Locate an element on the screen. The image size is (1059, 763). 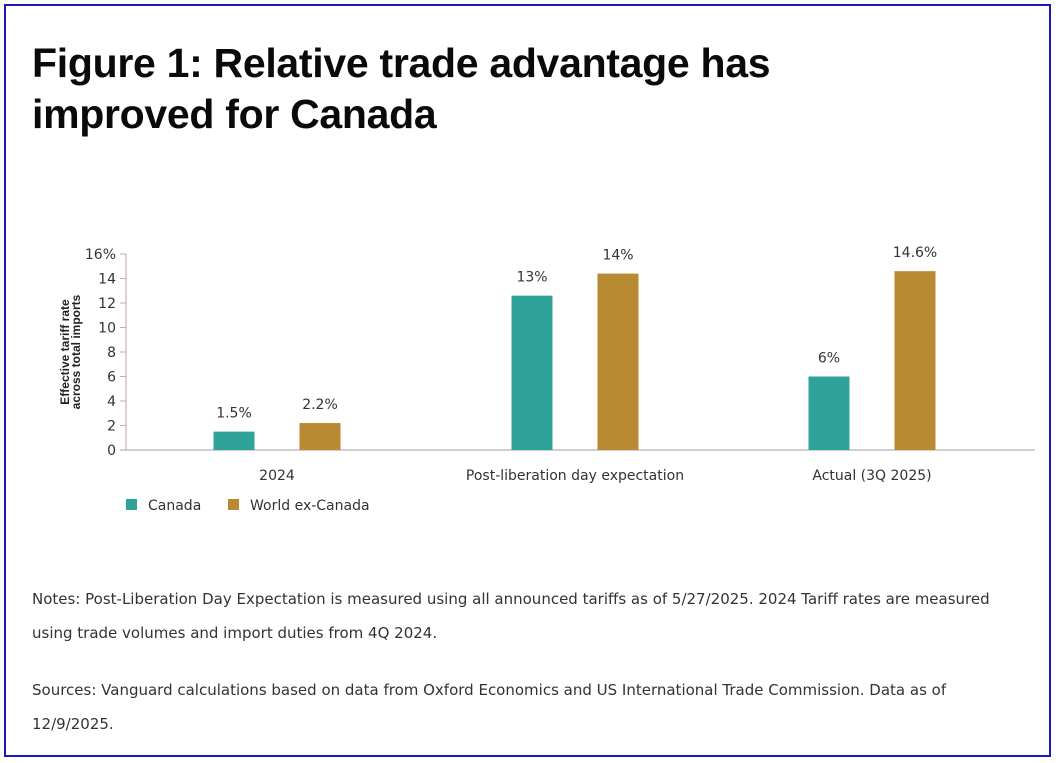
y-tick-label: 10 is located at coordinates (107, 329).